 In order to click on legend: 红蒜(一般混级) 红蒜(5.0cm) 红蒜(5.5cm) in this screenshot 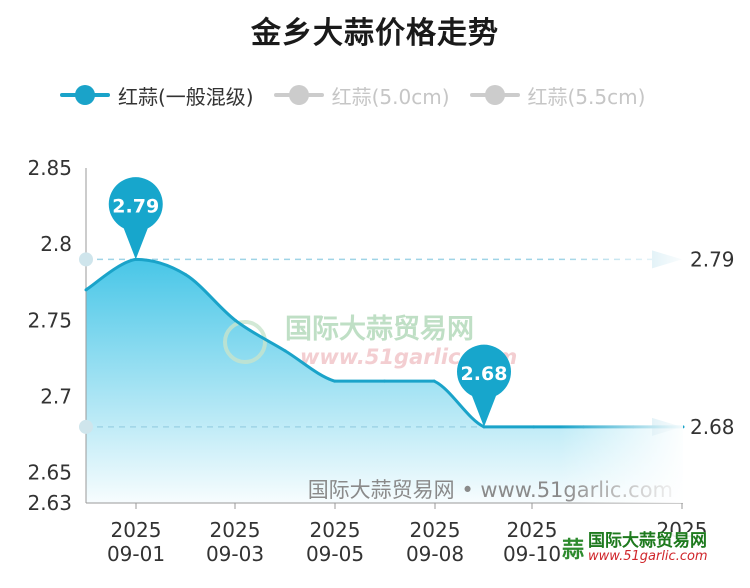, I will do `click(352, 95)`.